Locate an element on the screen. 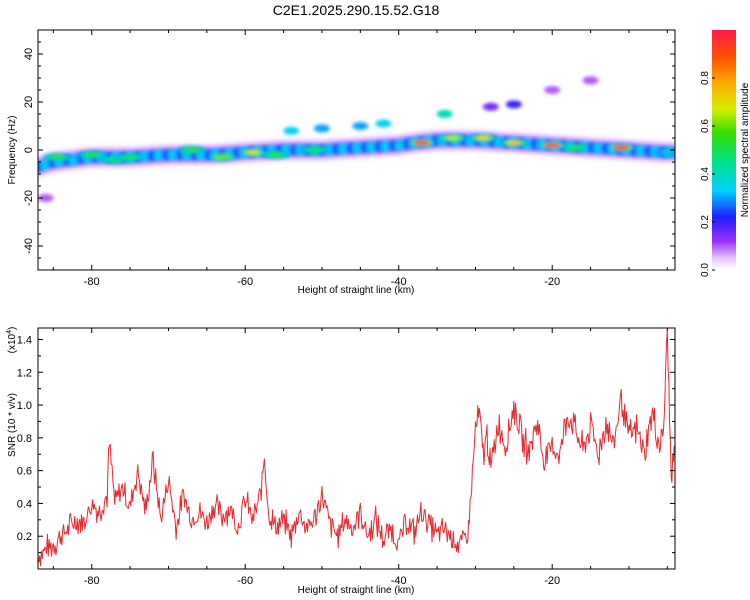 This screenshot has height=600, width=750. snr-x-tick-label: -80 is located at coordinates (92, 581).